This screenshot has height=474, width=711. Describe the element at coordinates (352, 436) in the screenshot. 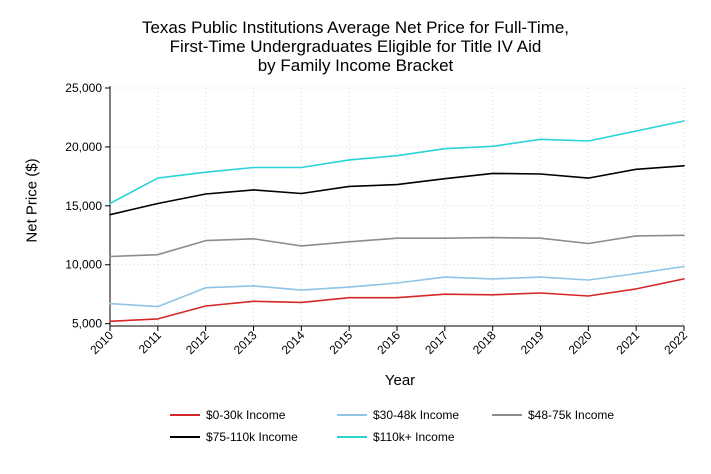

I see `legend-swatch-110k-plus` at that location.